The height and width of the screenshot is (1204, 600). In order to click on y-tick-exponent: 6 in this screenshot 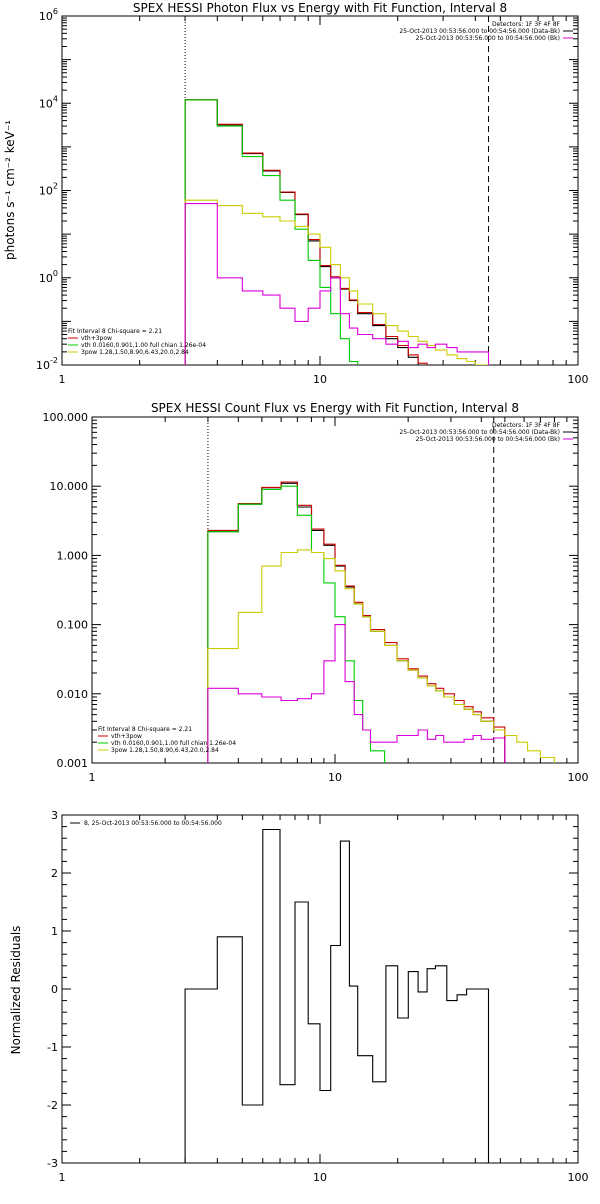, I will do `click(55, 11)`.